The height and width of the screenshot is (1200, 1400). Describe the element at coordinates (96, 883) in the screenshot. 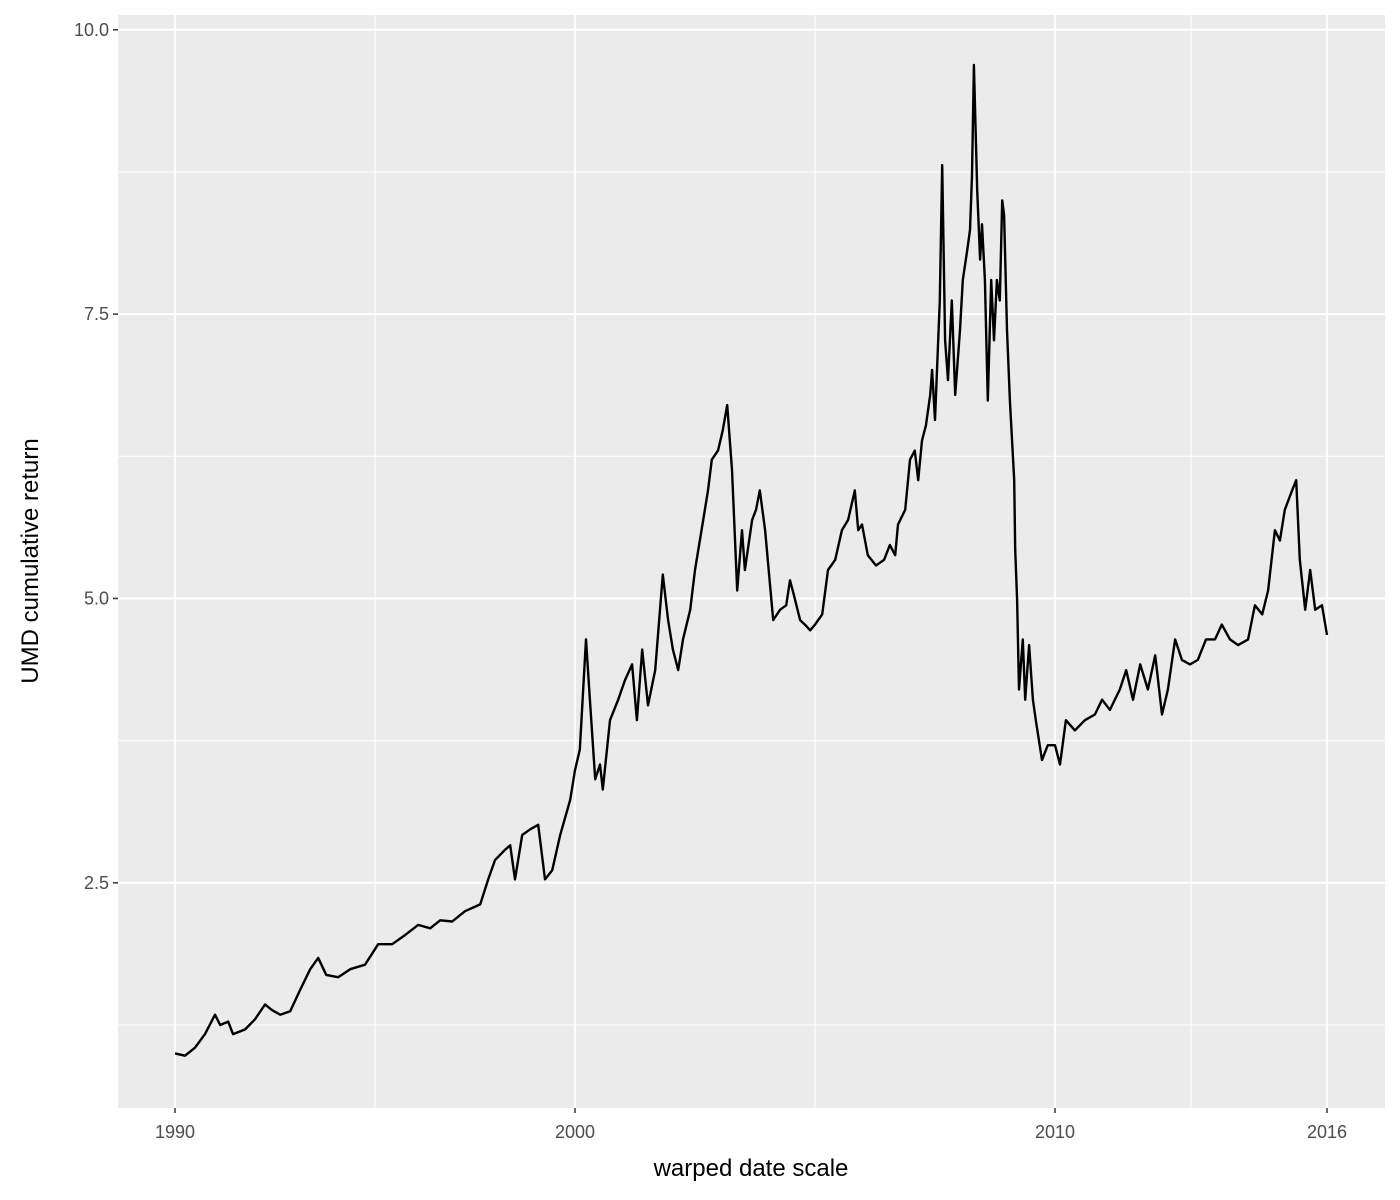

I see `y-tick-label: 2.5` at that location.